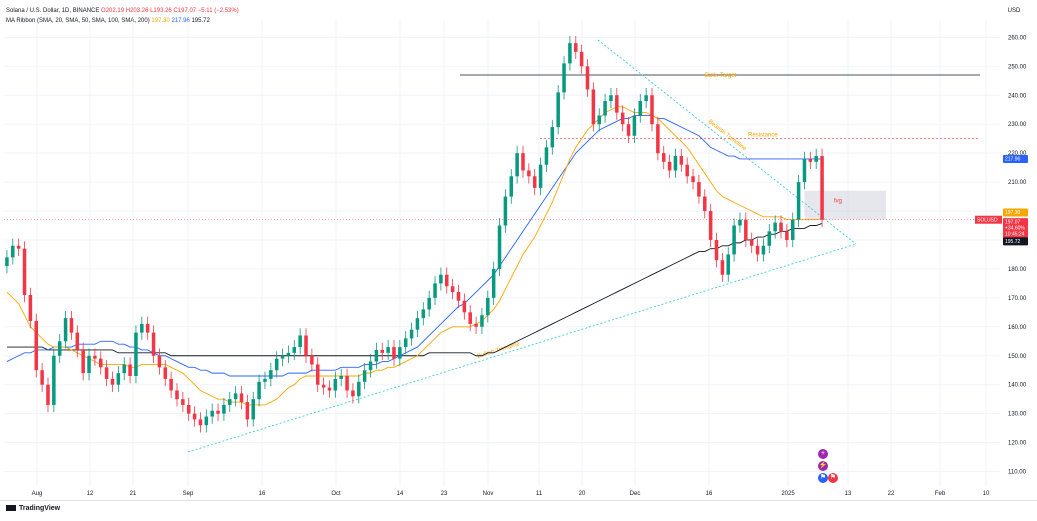 The image size is (1037, 521). Describe the element at coordinates (823, 478) in the screenshot. I see `flag-icon-us: ⚑` at that location.